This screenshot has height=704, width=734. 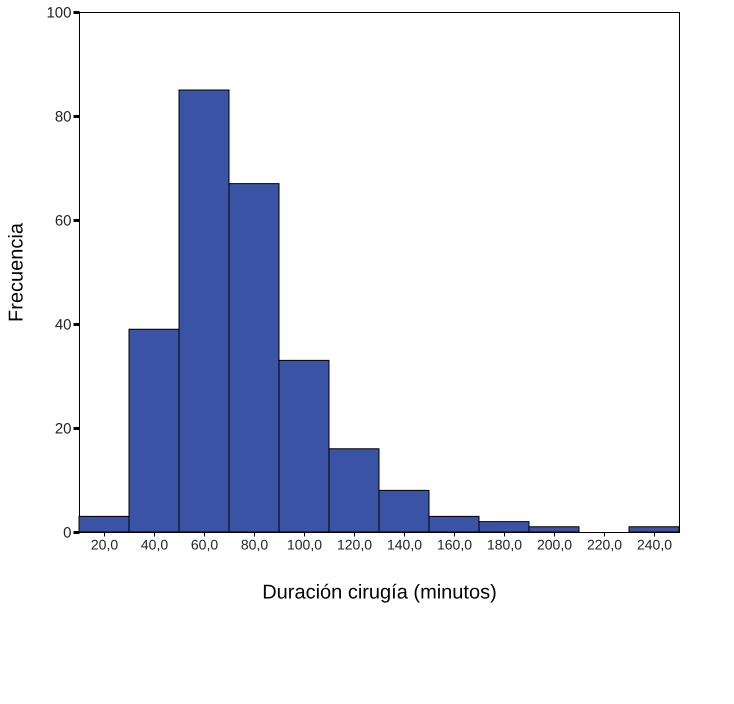 I want to click on x-tick-label: 20,0, so click(x=104, y=544).